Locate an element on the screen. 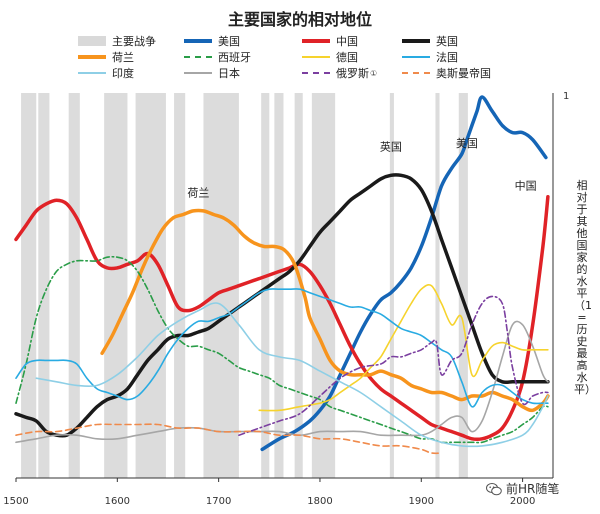 The width and height of the screenshot is (600, 514). chart-legend: 主要战争 美国 中国 英国荷兰 西班牙 德国 法国印度 日本 俄罗斯 ① 奥斯曼帝国 is located at coordinates (298, 59).